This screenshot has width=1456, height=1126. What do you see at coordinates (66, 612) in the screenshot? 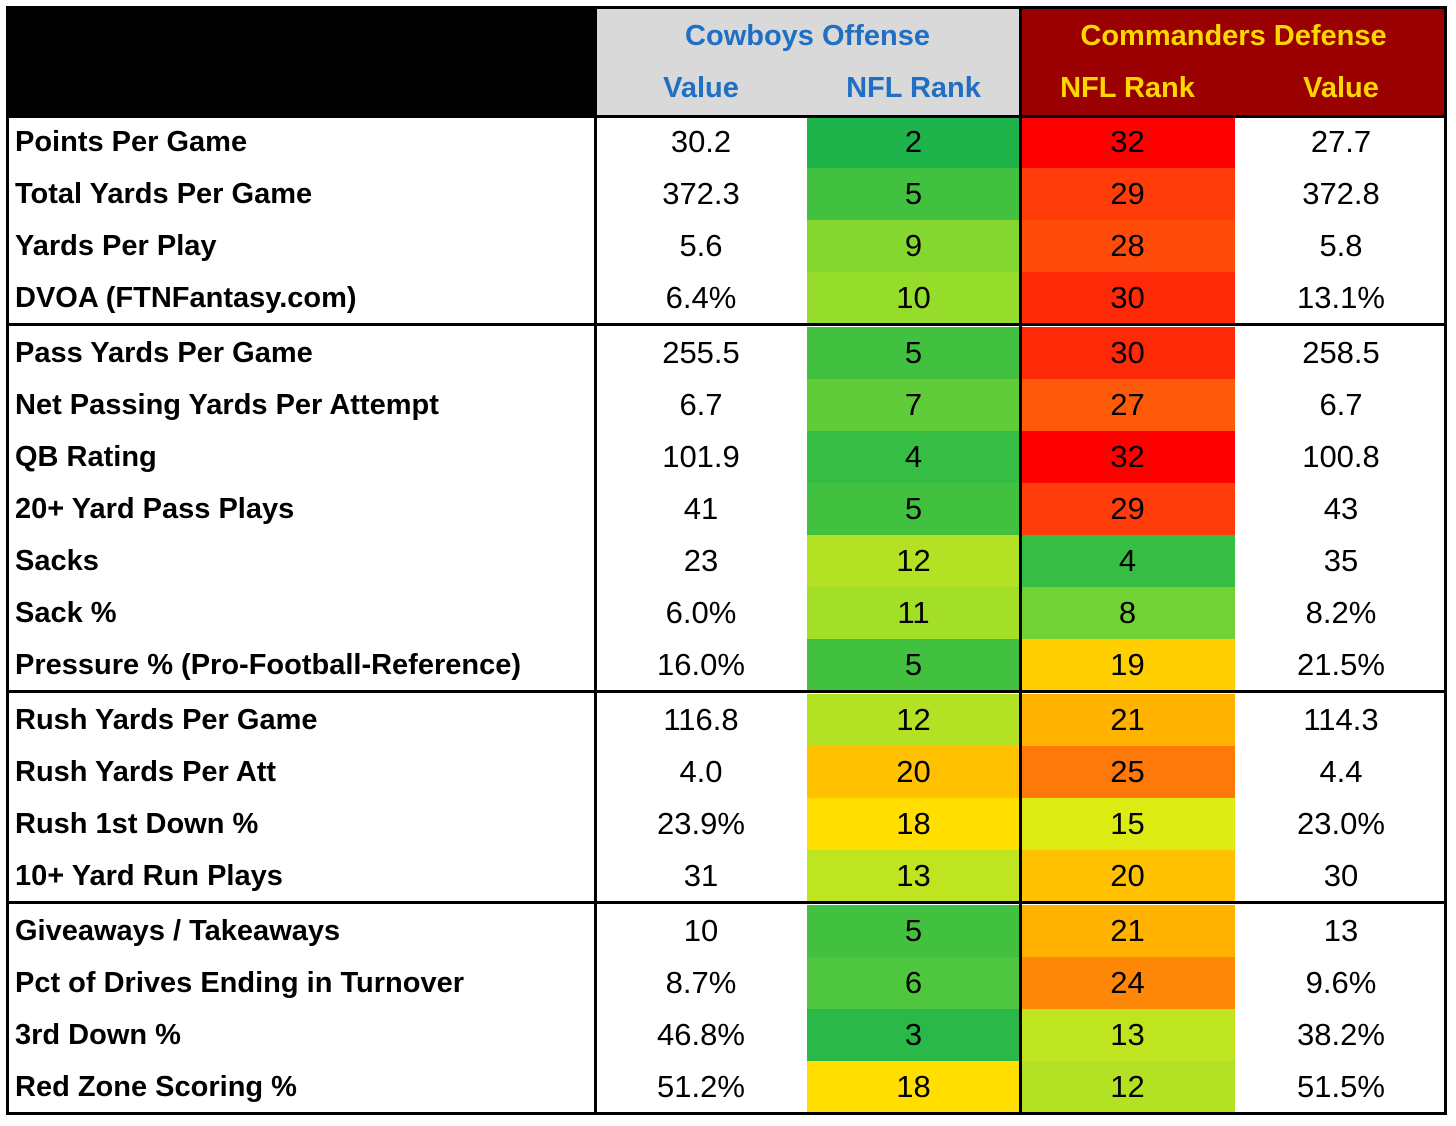
I see `stat-label: Sack %` at bounding box center [66, 612].